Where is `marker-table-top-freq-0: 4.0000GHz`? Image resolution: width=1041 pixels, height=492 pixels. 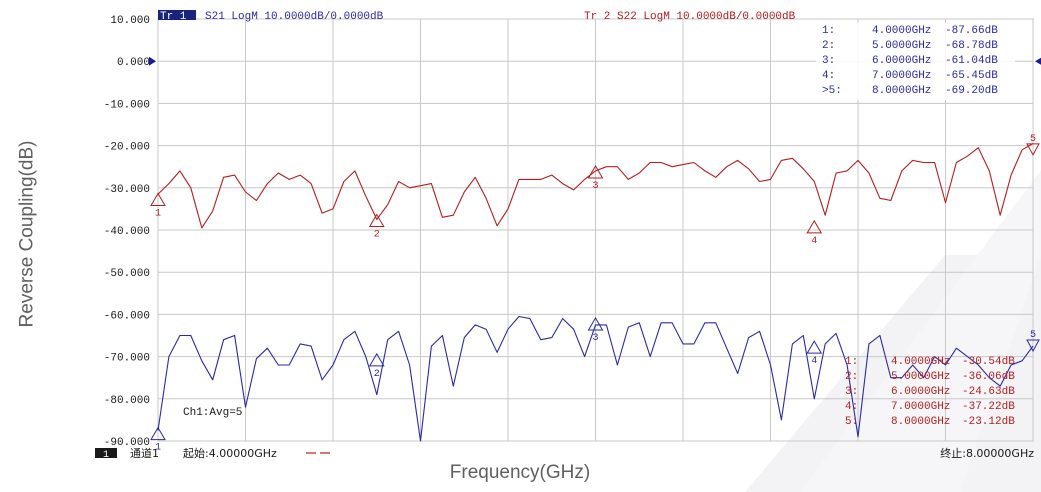
marker-table-top-freq-0: 4.0000GHz is located at coordinates (901, 31).